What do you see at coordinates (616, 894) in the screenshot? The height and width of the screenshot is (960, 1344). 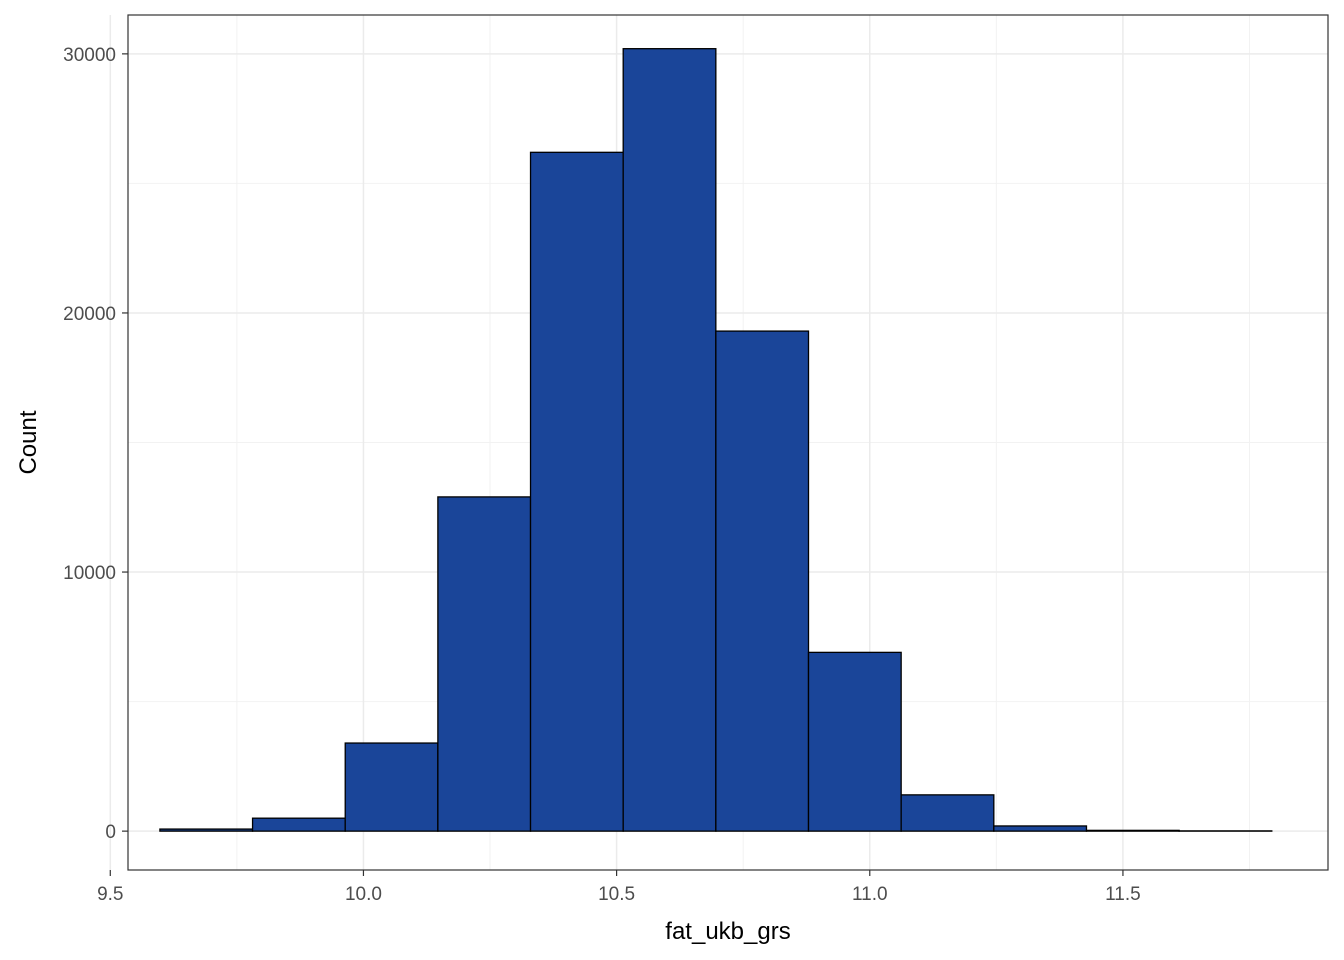 I see `x-tick-label: 10.5` at bounding box center [616, 894].